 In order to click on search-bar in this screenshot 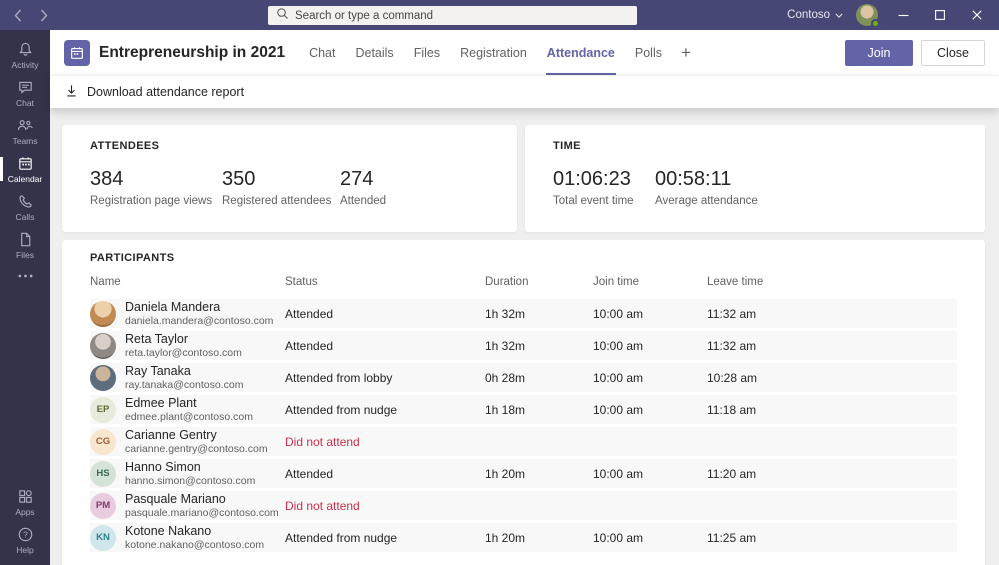, I will do `click(452, 15)`.